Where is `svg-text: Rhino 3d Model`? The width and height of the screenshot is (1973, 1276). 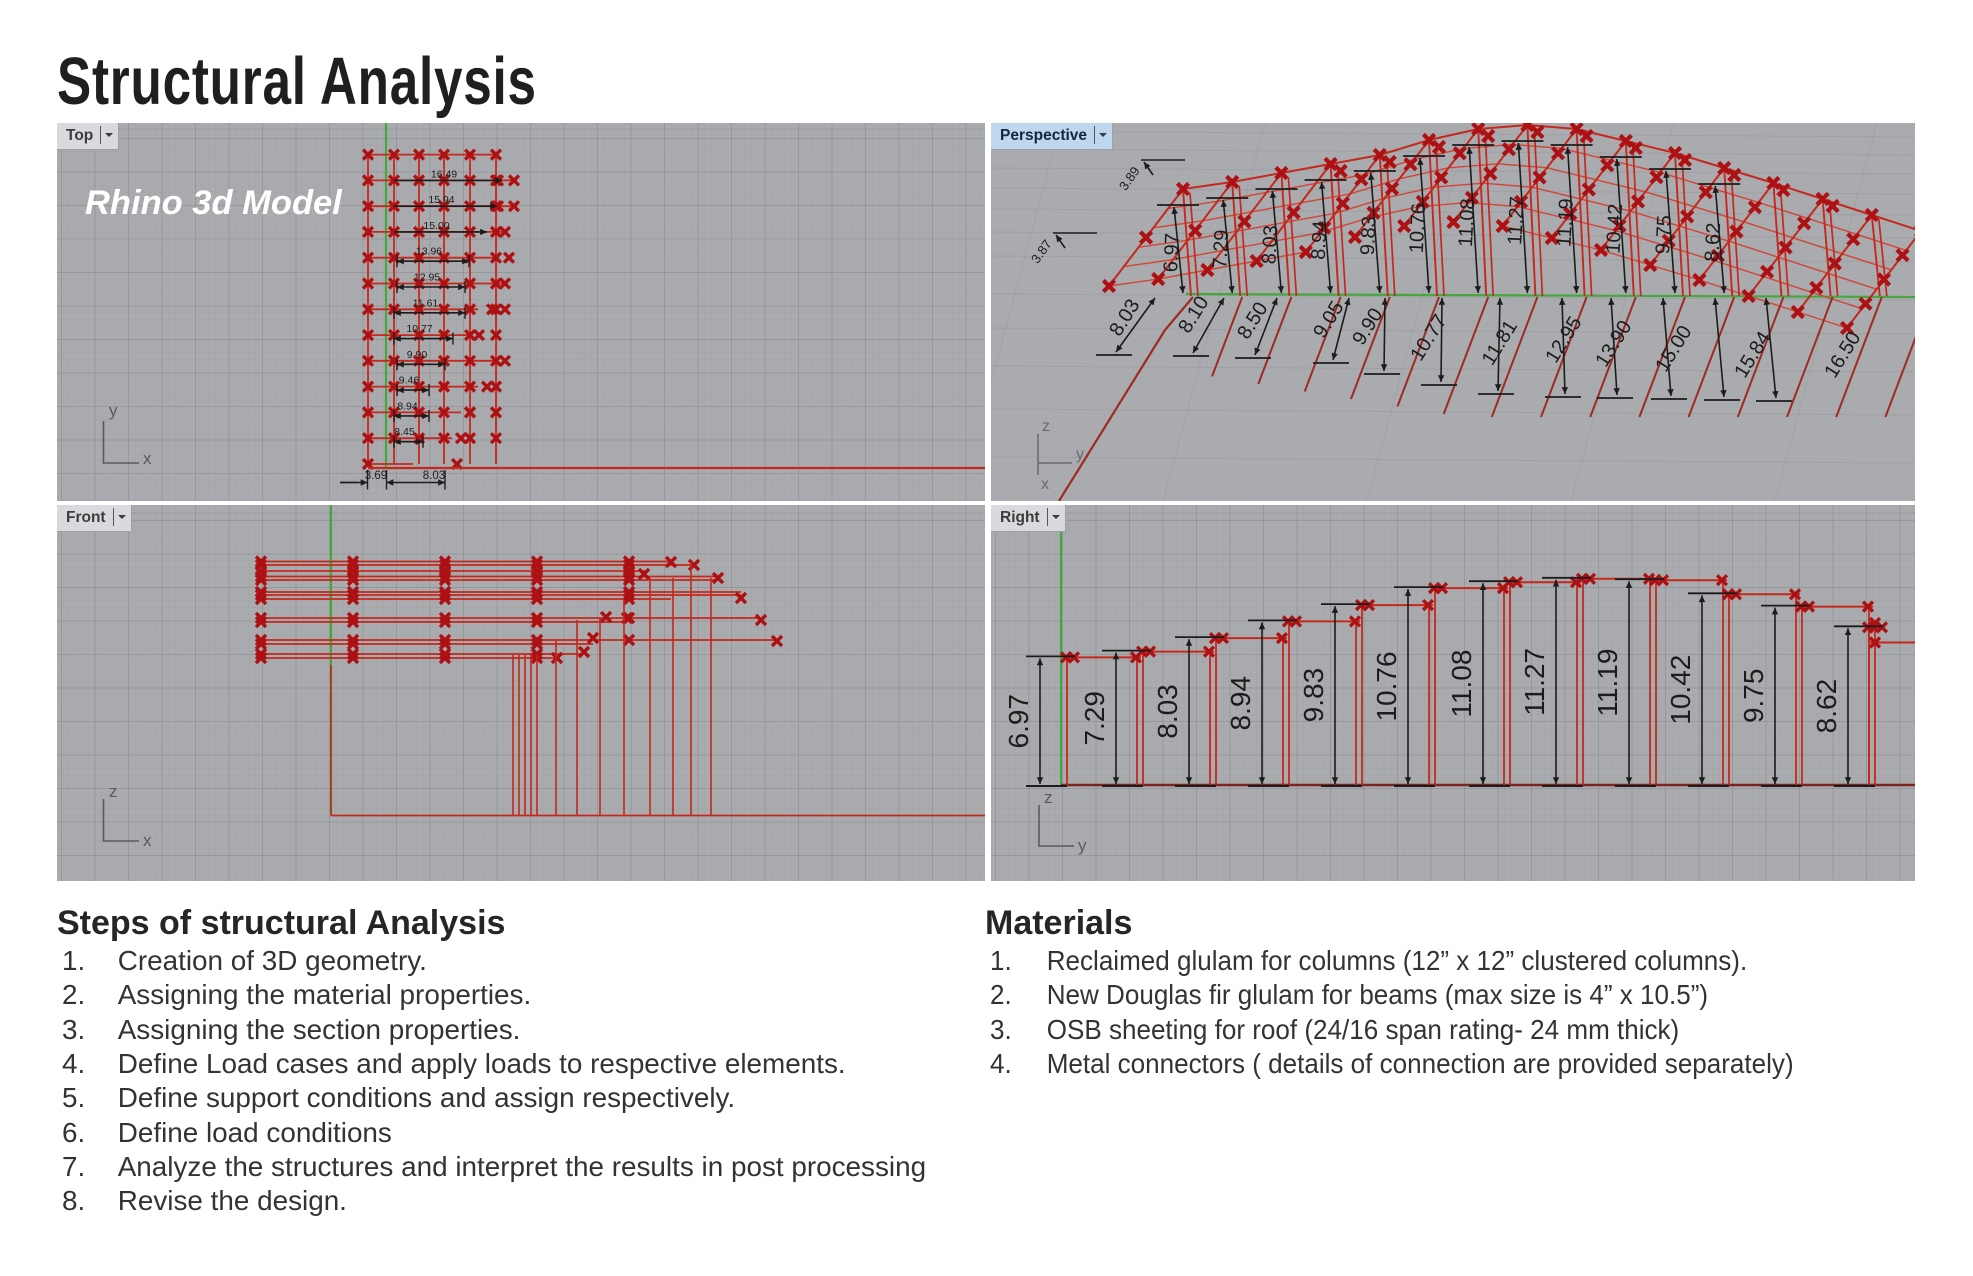 svg-text: Rhino 3d Model is located at coordinates (214, 203).